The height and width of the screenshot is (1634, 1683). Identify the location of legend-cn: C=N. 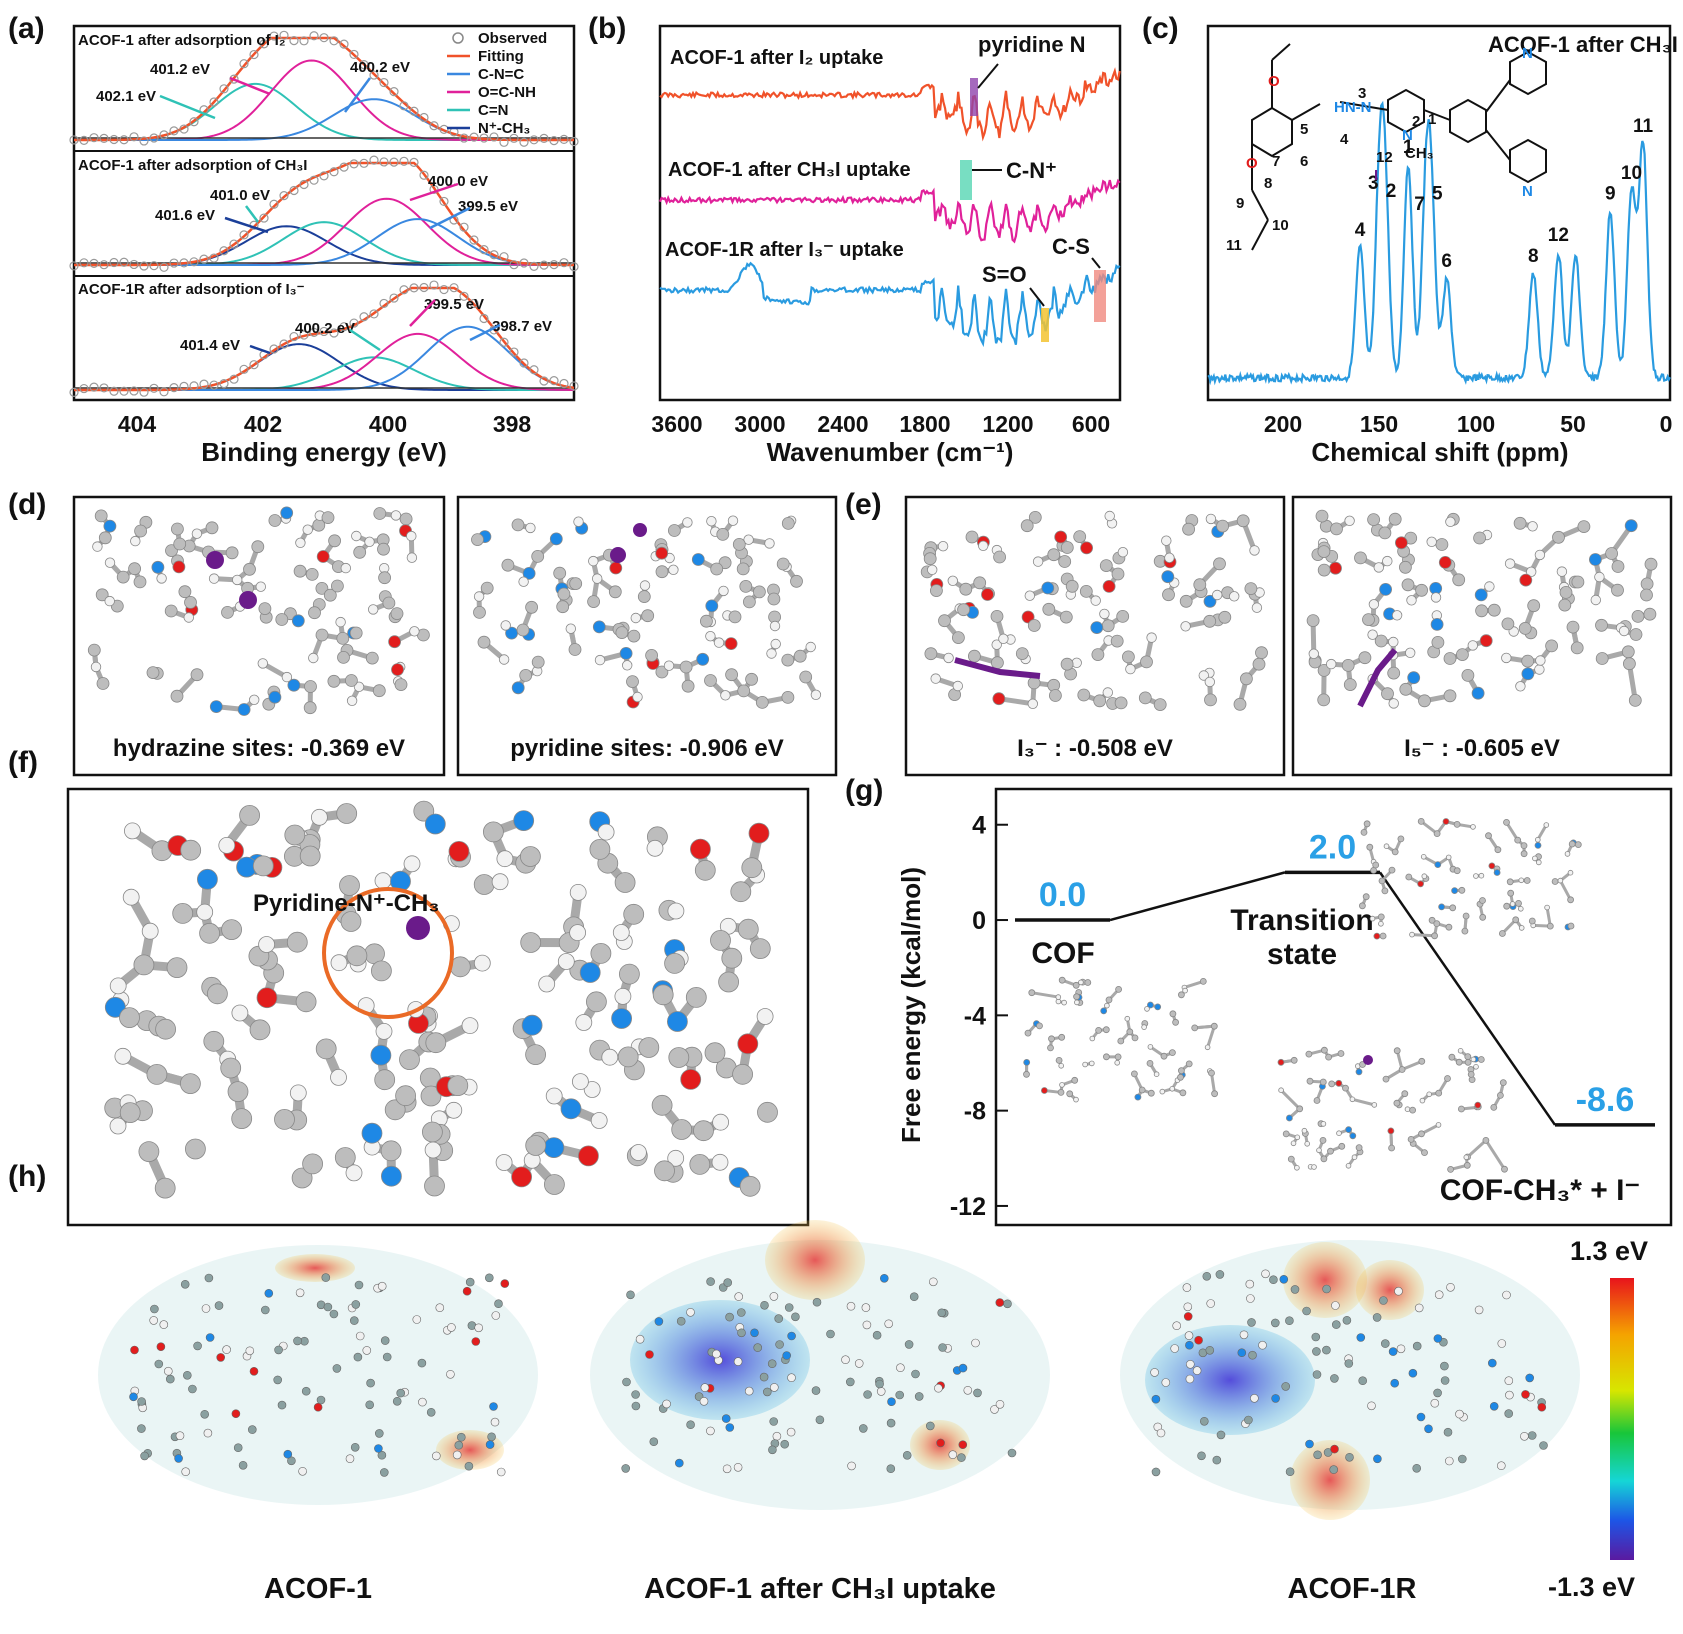
(493, 110).